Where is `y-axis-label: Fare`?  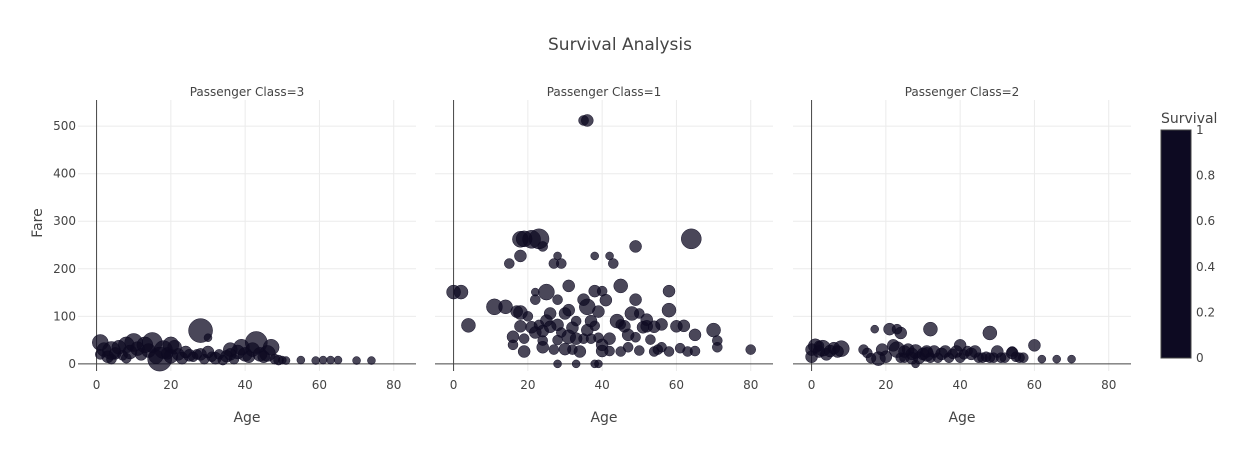 y-axis-label: Fare is located at coordinates (38, 222).